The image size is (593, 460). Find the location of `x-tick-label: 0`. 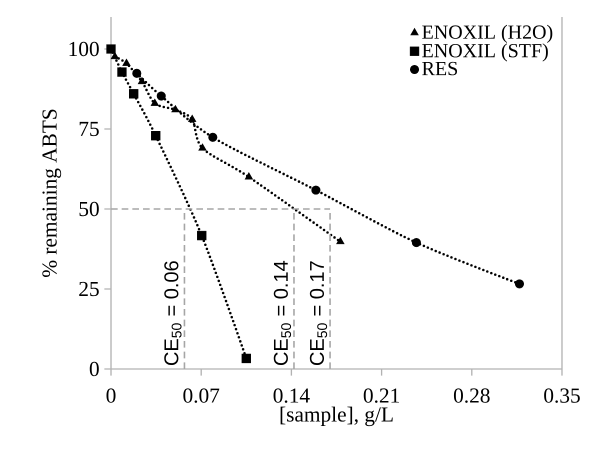

x-tick-label: 0 is located at coordinates (111, 395).